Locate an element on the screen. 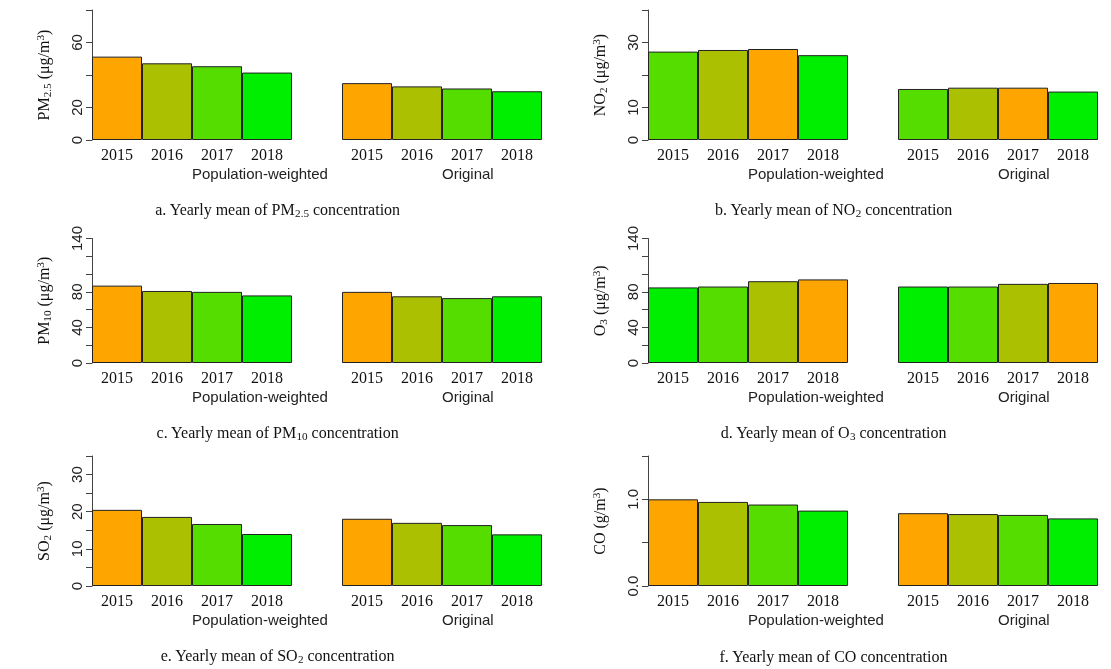  y-axis-title: SO2 (μg/m3) is located at coordinates (43, 521).